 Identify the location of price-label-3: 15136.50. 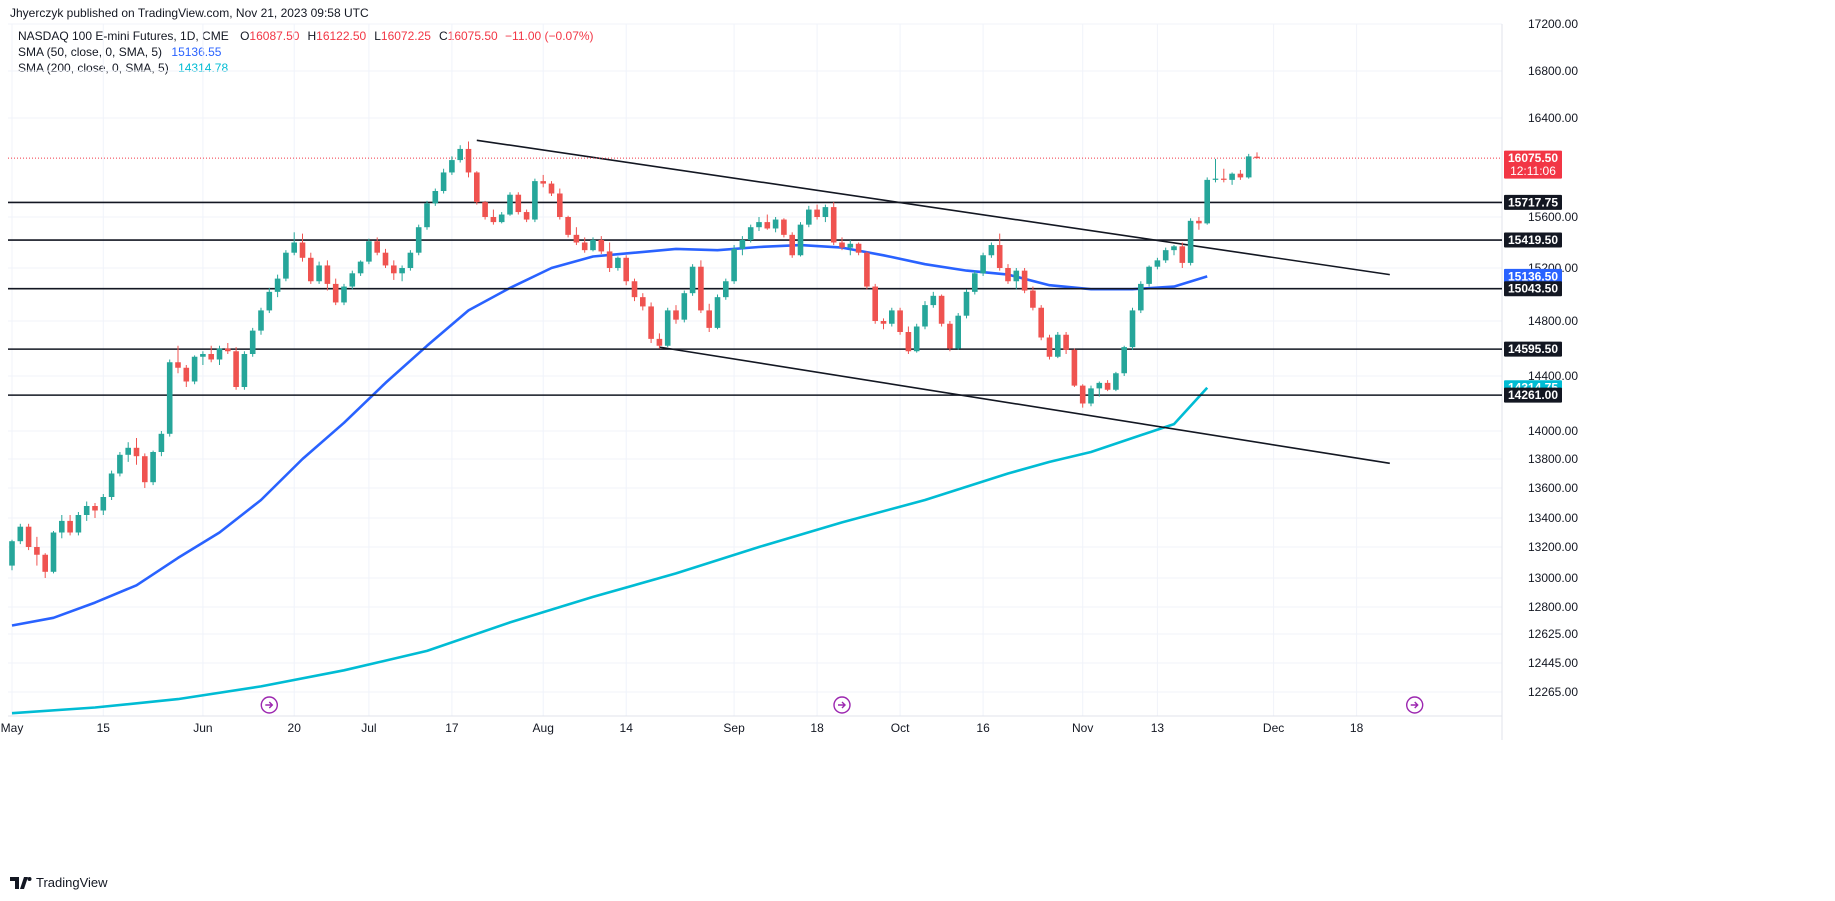
(1533, 276).